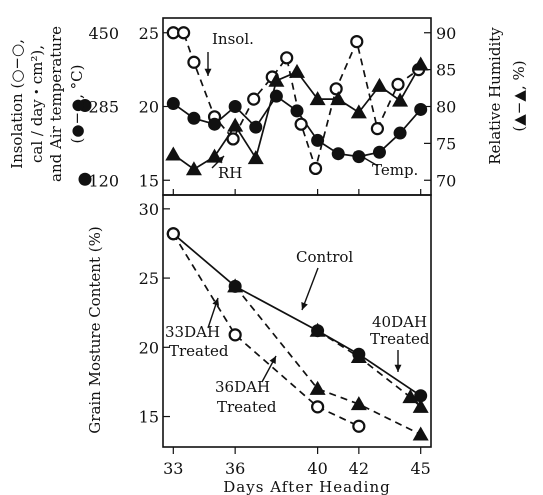 This screenshot has width=543, height=495. Describe the element at coordinates (359, 468) in the screenshot. I see `x-tick-label: 42` at that location.